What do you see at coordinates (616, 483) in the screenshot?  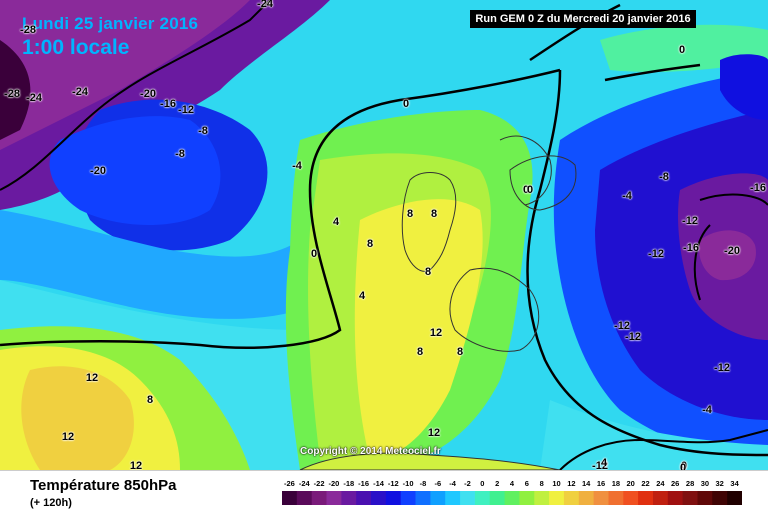 I see `legend-tick-label: 18` at bounding box center [616, 483].